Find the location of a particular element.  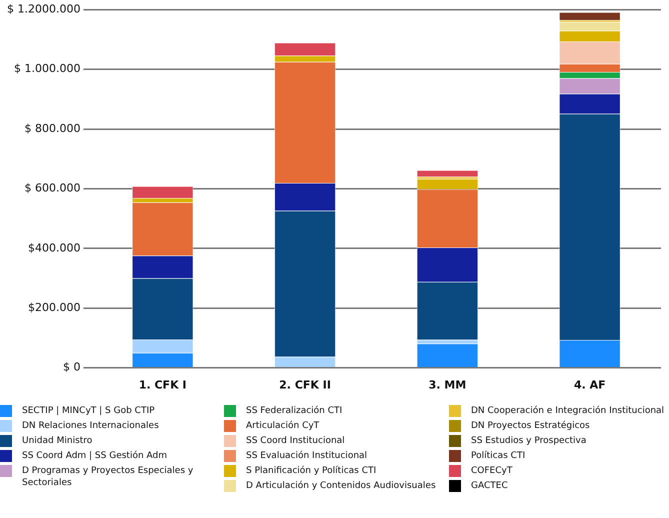

legend-label: DN Proyectos Estratégicos is located at coordinates (530, 426).